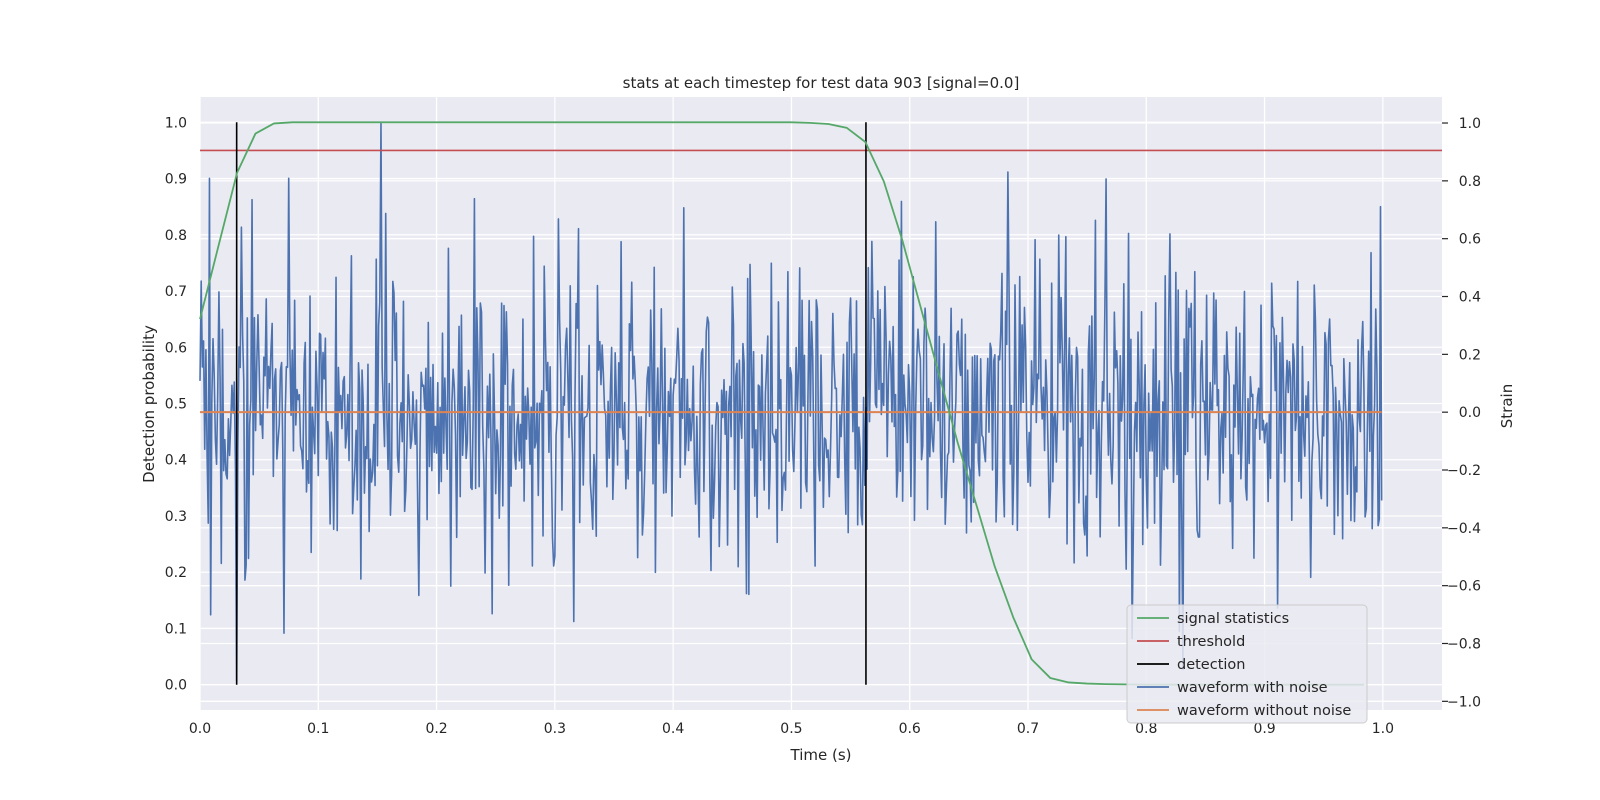 The image size is (1600, 800). What do you see at coordinates (910, 729) in the screenshot?
I see `x-tick-label: 0.6` at bounding box center [910, 729].